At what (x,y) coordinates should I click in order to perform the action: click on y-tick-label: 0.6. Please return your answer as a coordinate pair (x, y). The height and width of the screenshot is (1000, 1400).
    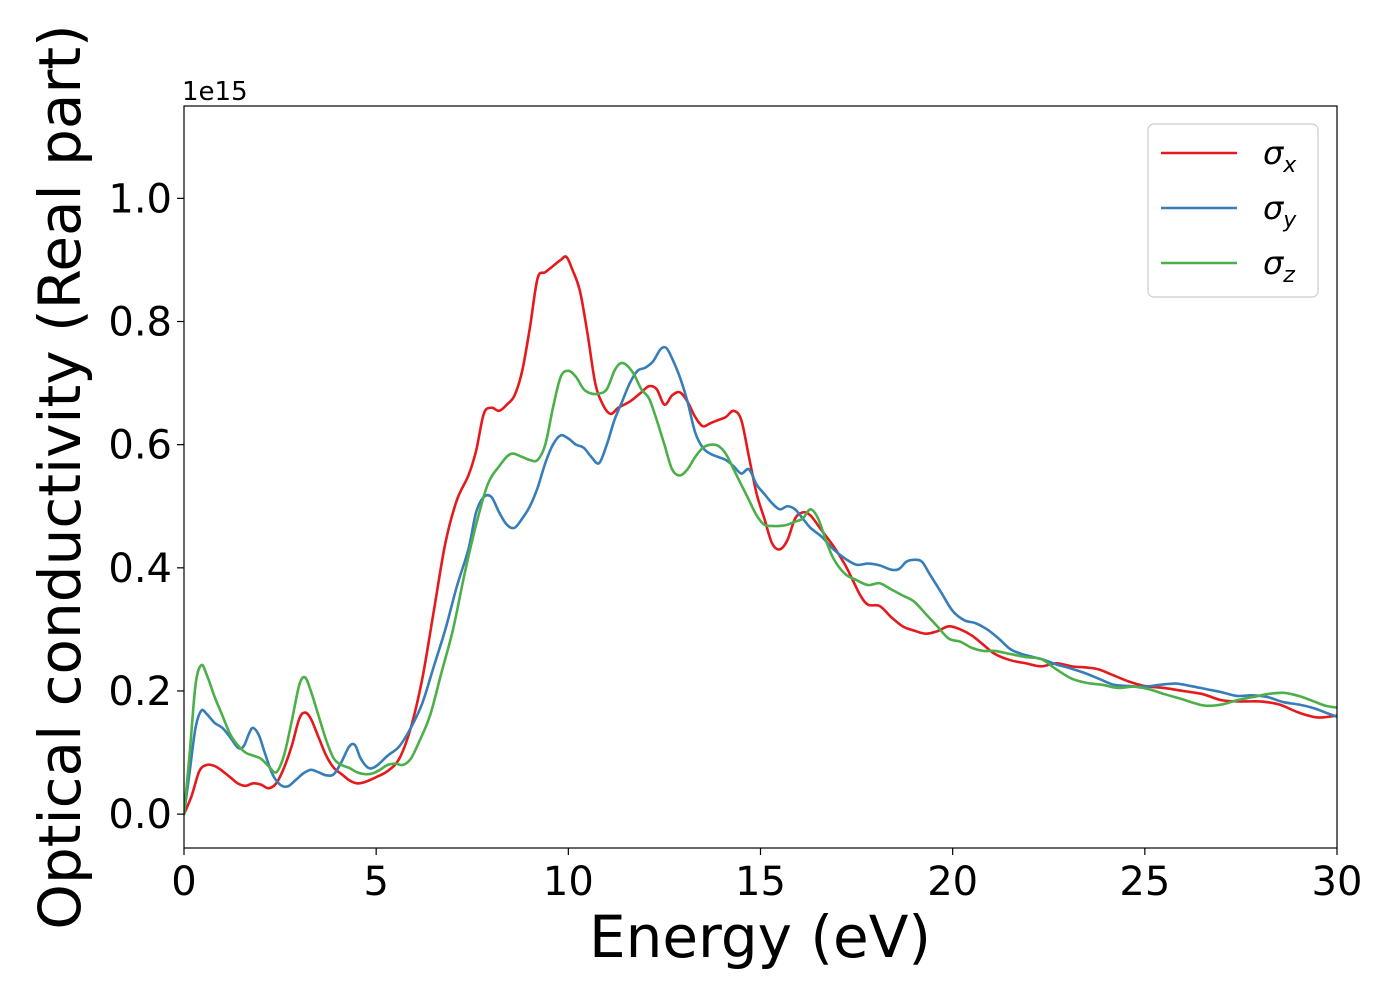
    Looking at the image, I should click on (140, 446).